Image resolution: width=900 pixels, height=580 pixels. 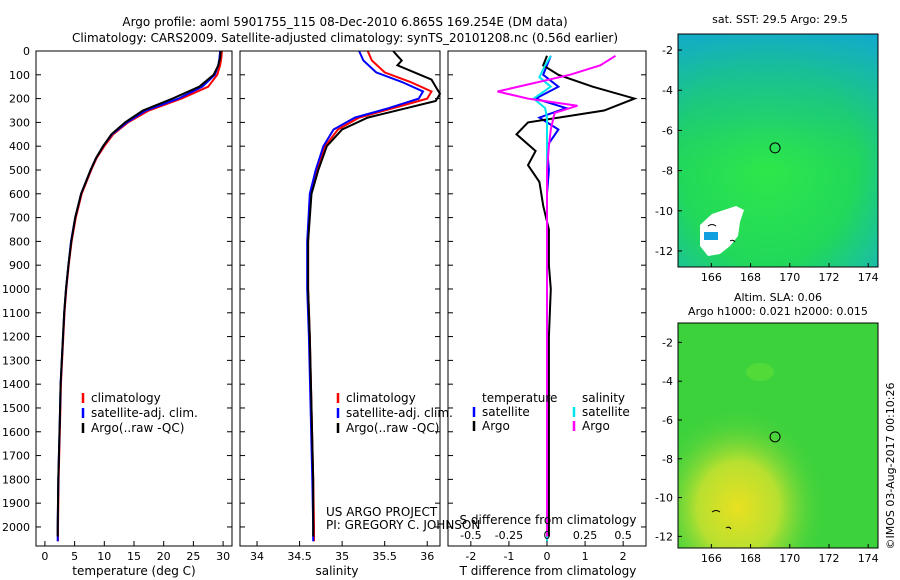 What do you see at coordinates (667, 342) in the screenshot?
I see `map-ytick-label: -2` at bounding box center [667, 342].